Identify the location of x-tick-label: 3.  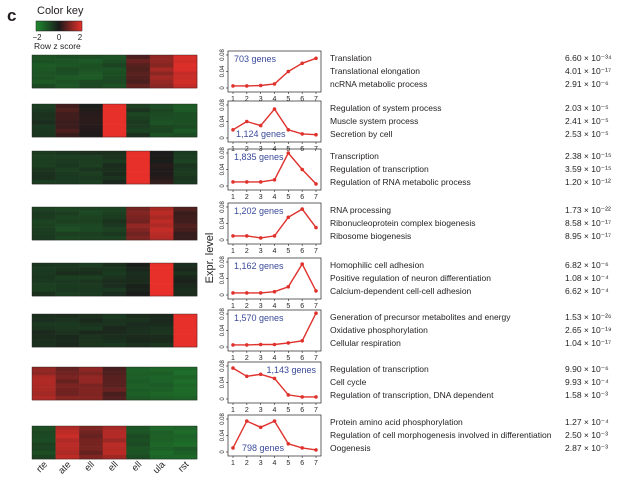
(261, 410).